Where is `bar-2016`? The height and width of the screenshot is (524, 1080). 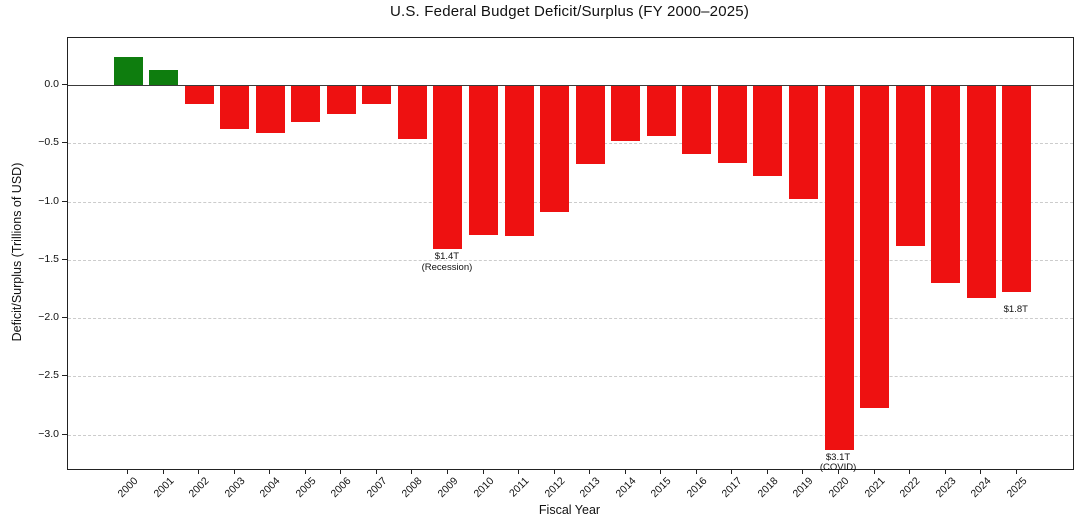 bar-2016 is located at coordinates (697, 119).